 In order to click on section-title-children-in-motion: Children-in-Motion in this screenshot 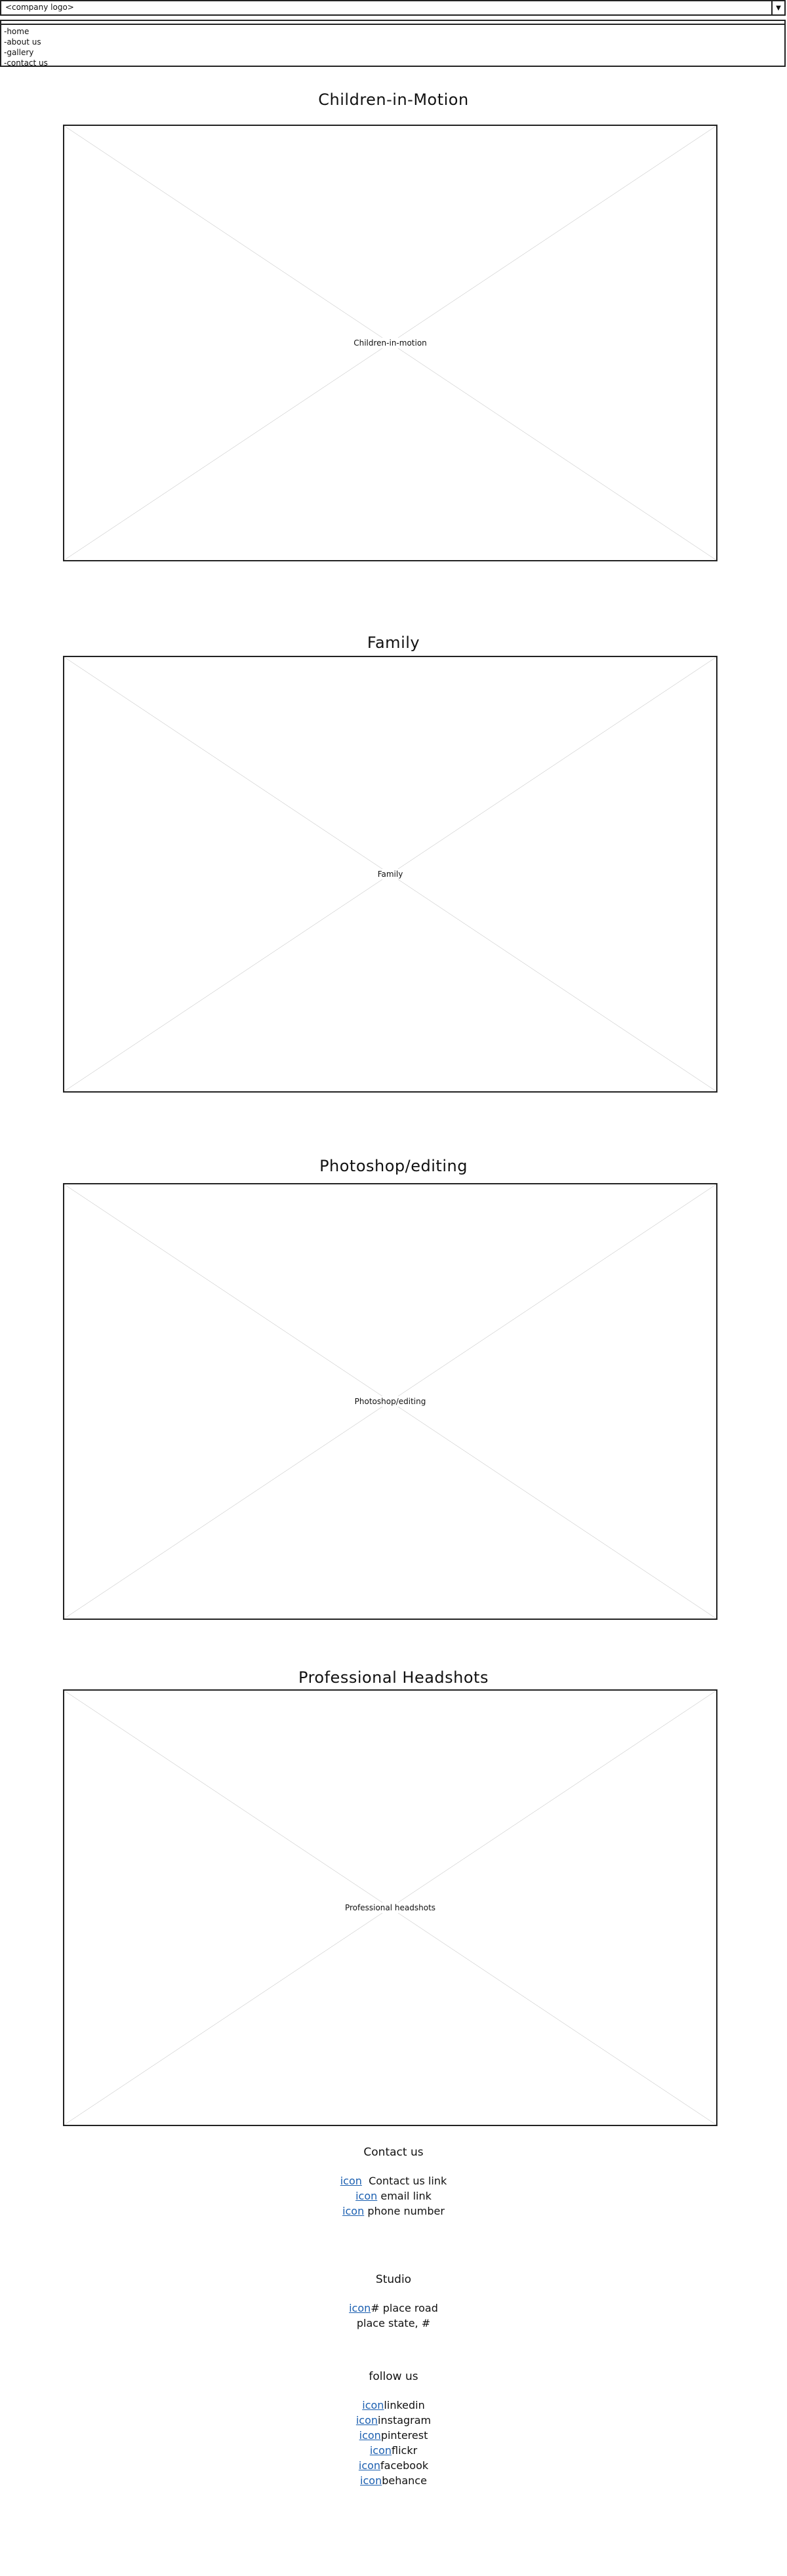, I will do `click(393, 100)`.